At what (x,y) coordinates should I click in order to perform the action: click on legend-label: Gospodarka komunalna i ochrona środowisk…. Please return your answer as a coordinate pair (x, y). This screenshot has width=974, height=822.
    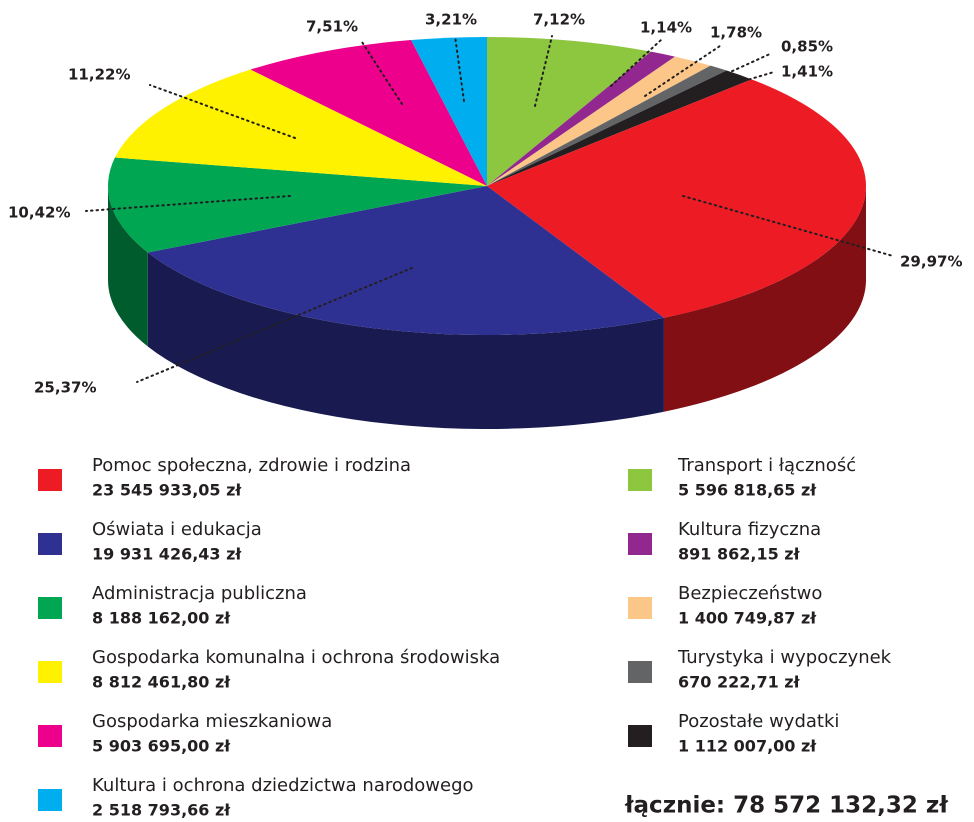
    Looking at the image, I should click on (296, 657).